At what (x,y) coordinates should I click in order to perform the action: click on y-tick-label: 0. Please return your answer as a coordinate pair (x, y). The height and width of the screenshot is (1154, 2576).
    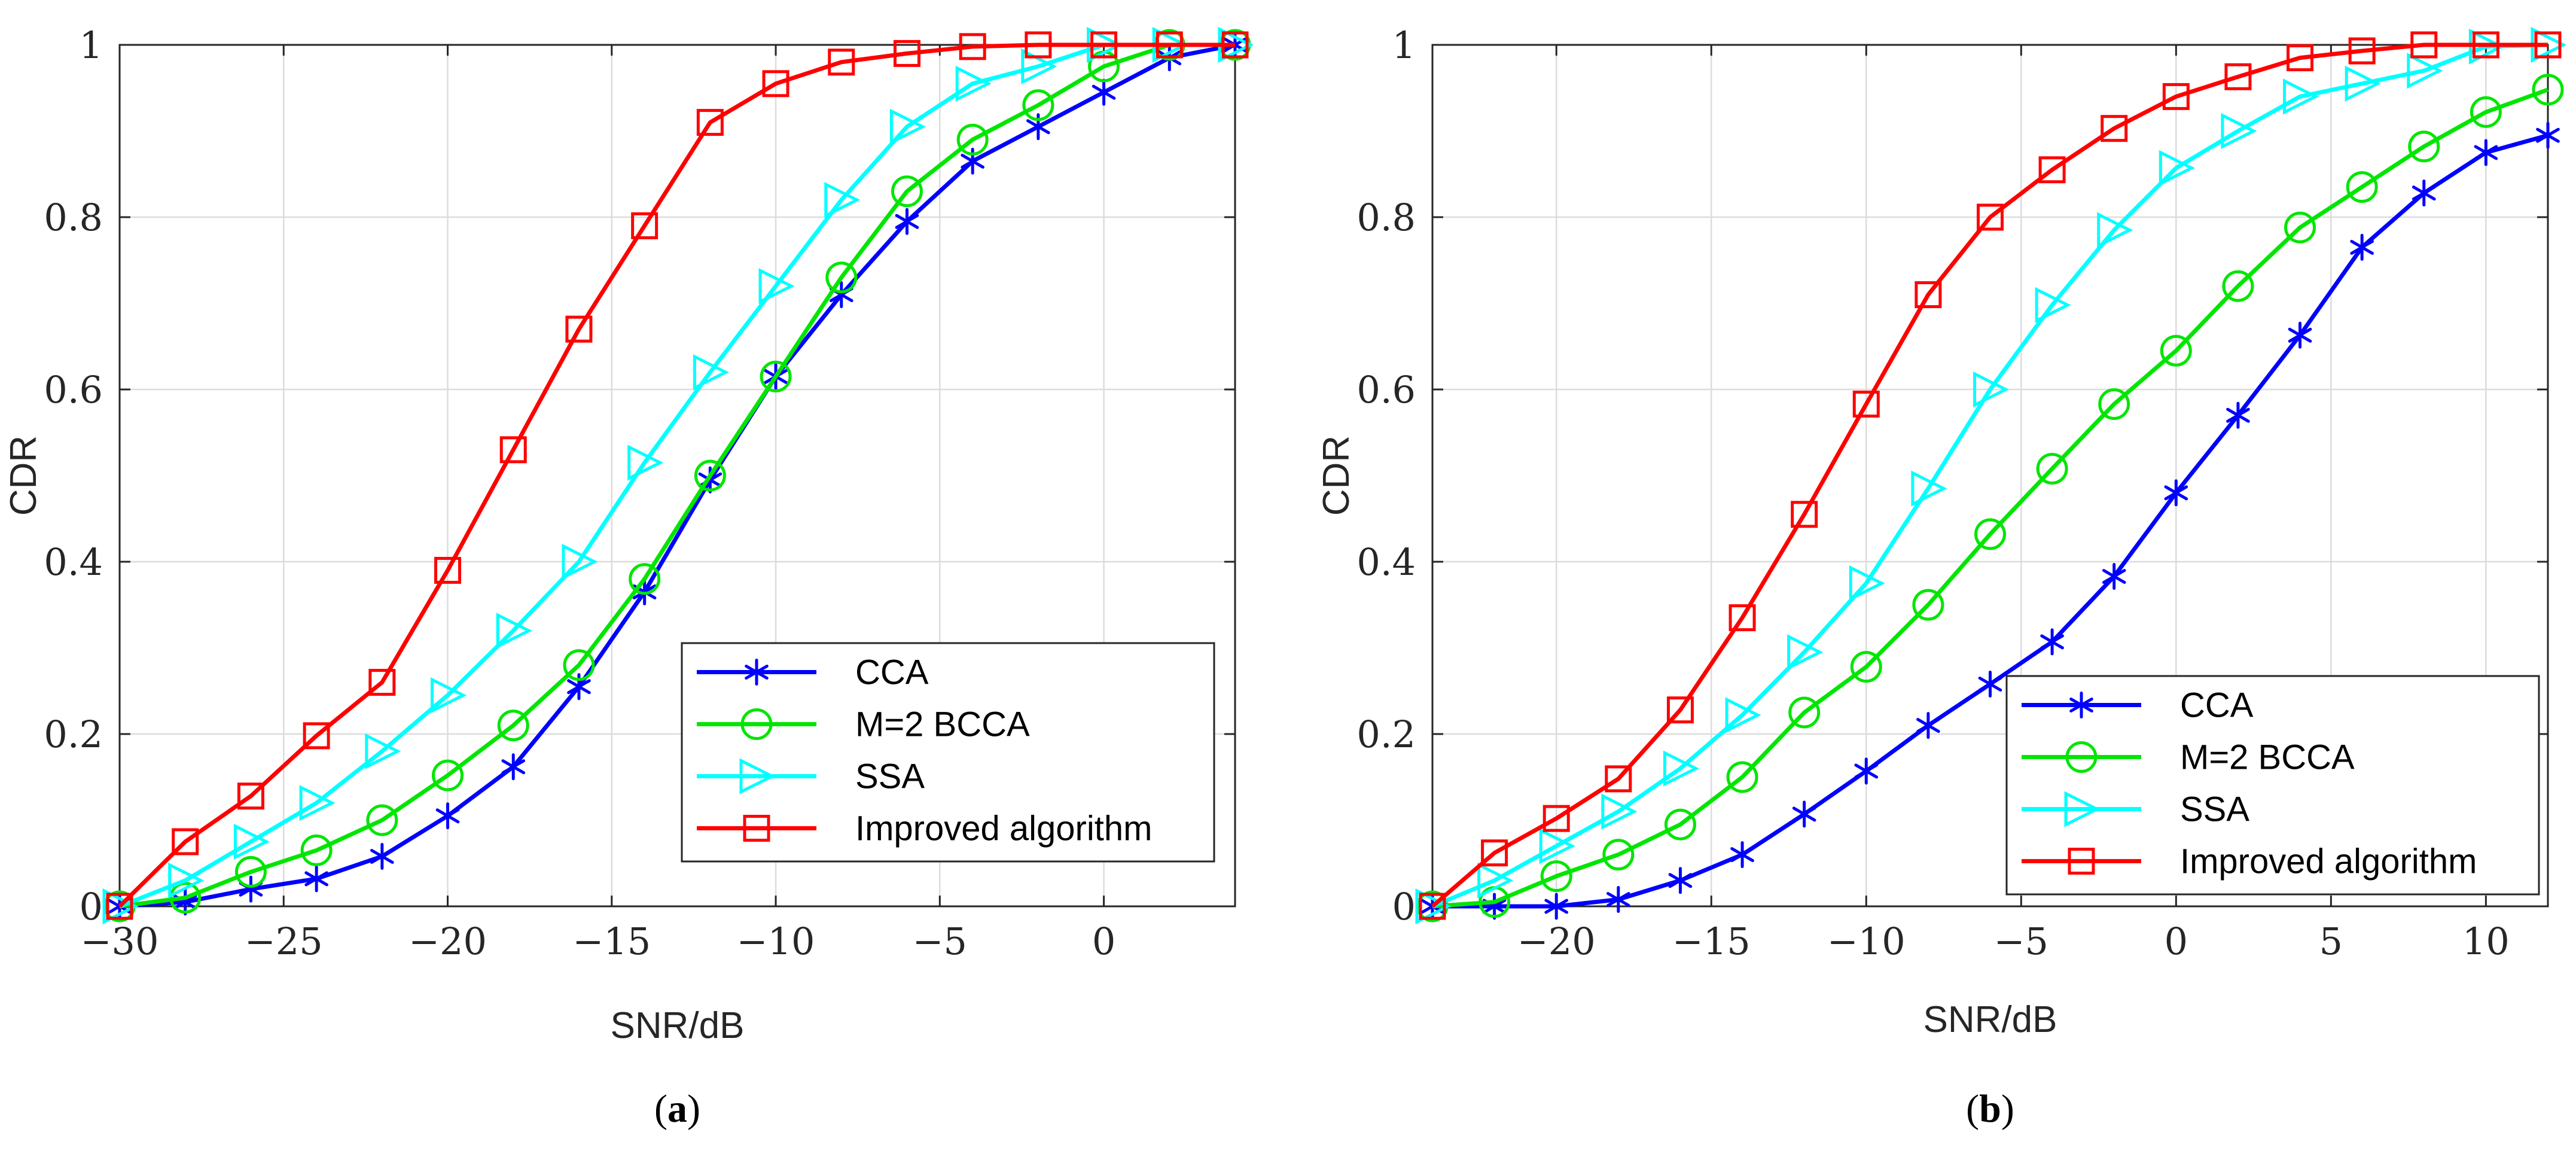
    Looking at the image, I should click on (91, 906).